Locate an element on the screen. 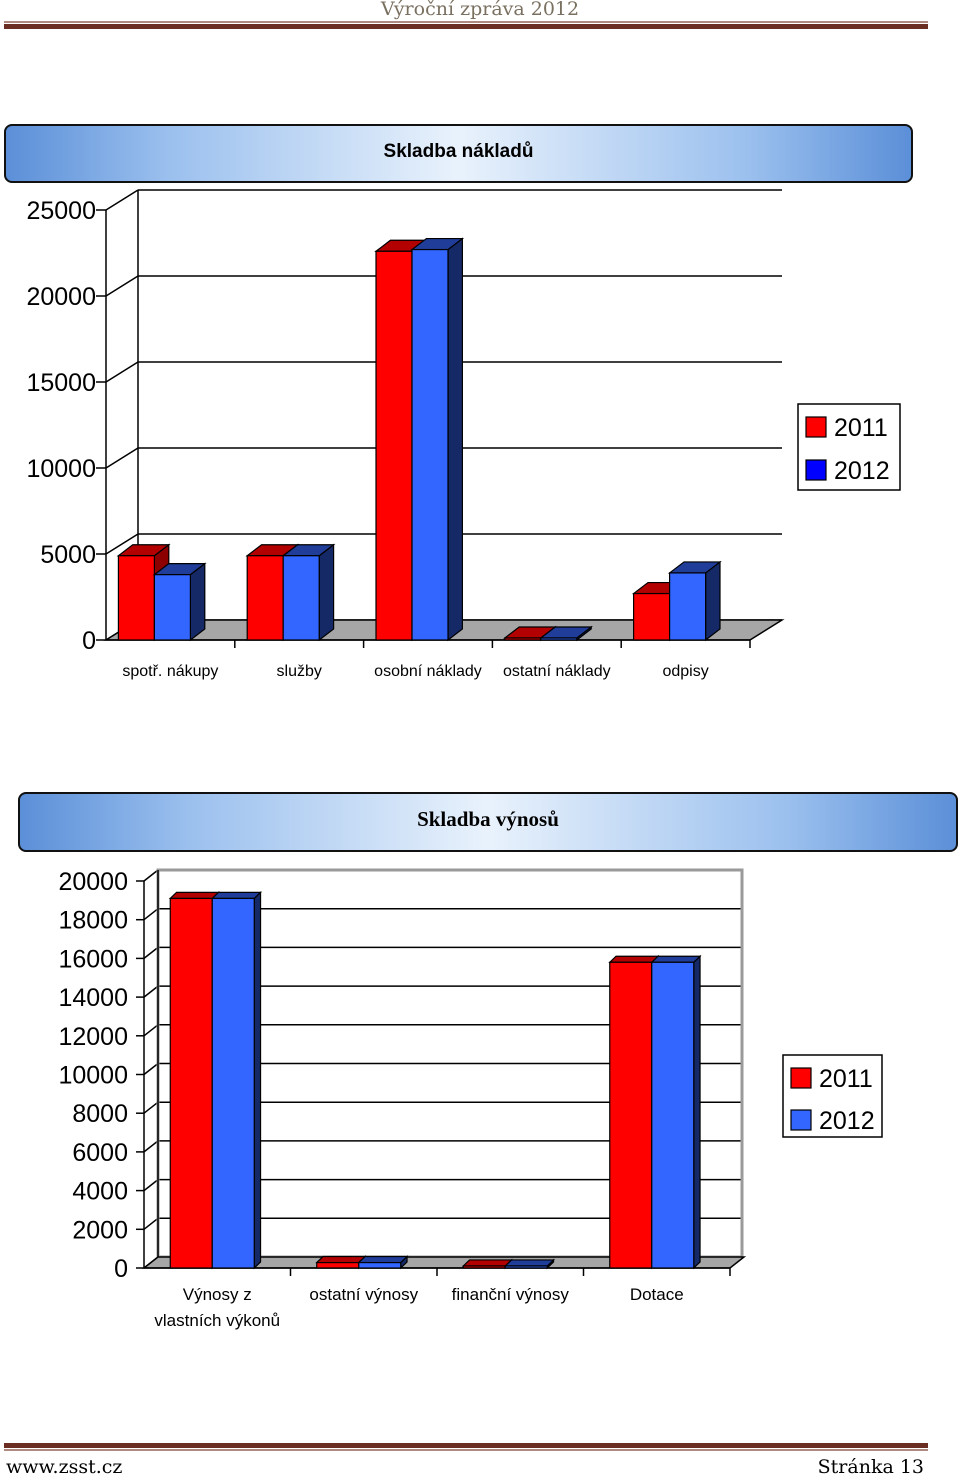  chart2-title-banner: Skladba výnosů is located at coordinates (488, 822).